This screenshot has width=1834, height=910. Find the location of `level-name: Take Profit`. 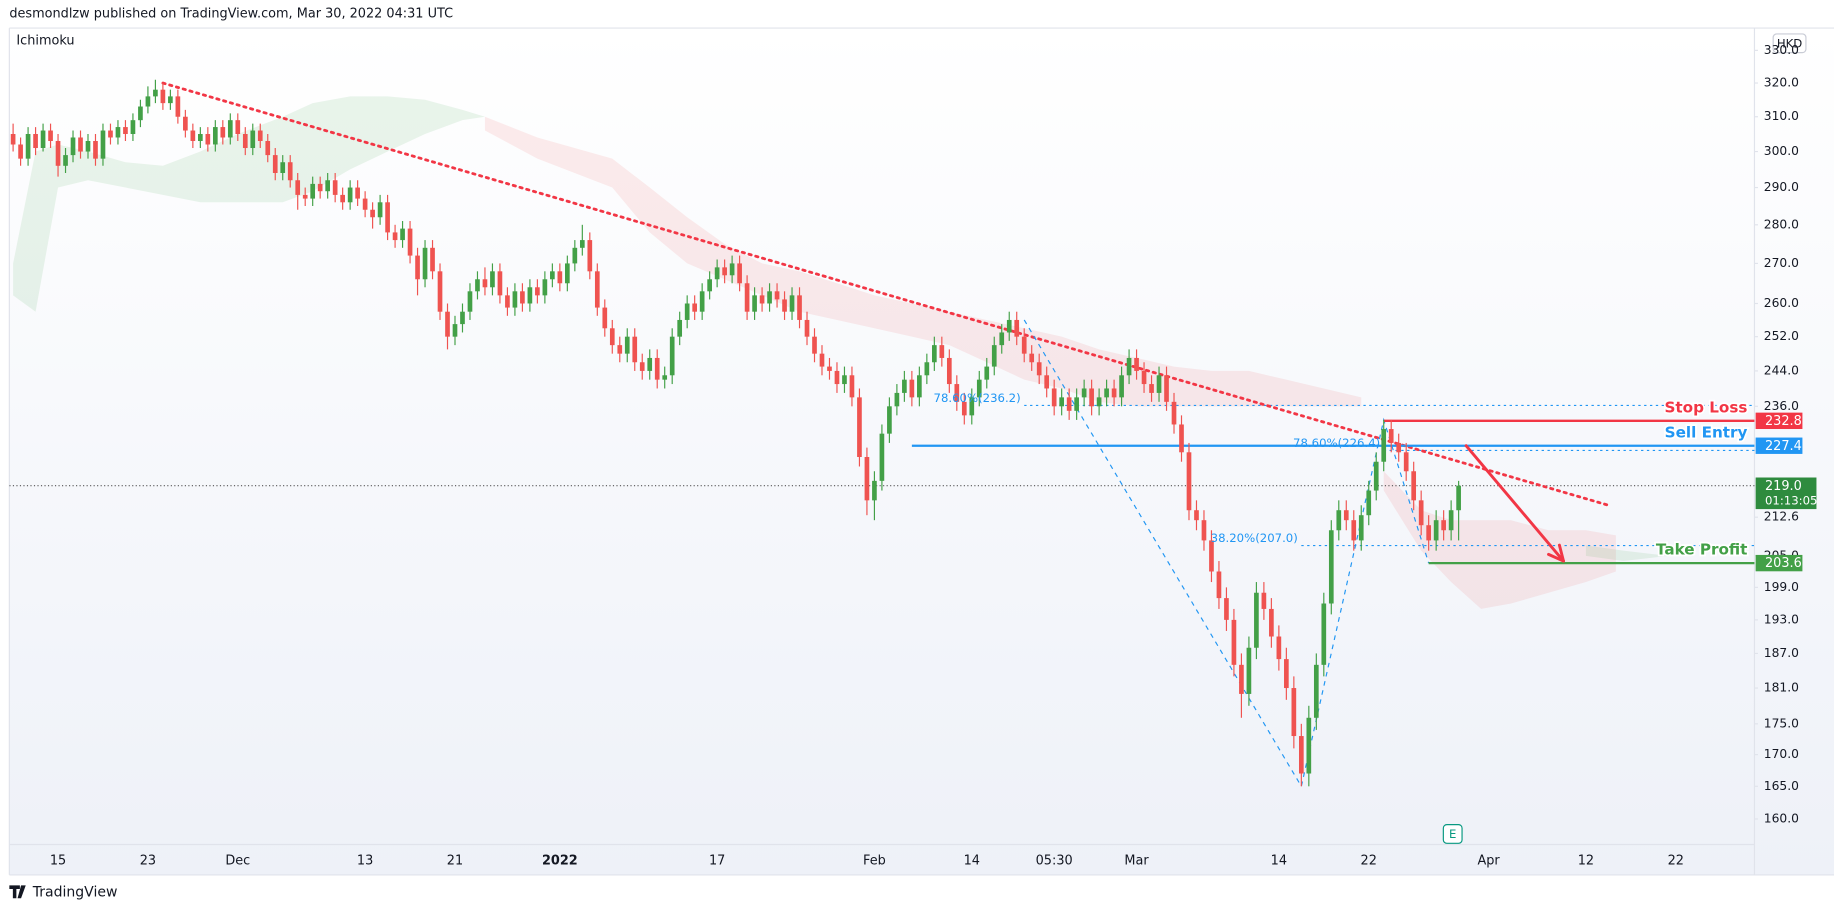

level-name: Take Profit is located at coordinates (1702, 550).